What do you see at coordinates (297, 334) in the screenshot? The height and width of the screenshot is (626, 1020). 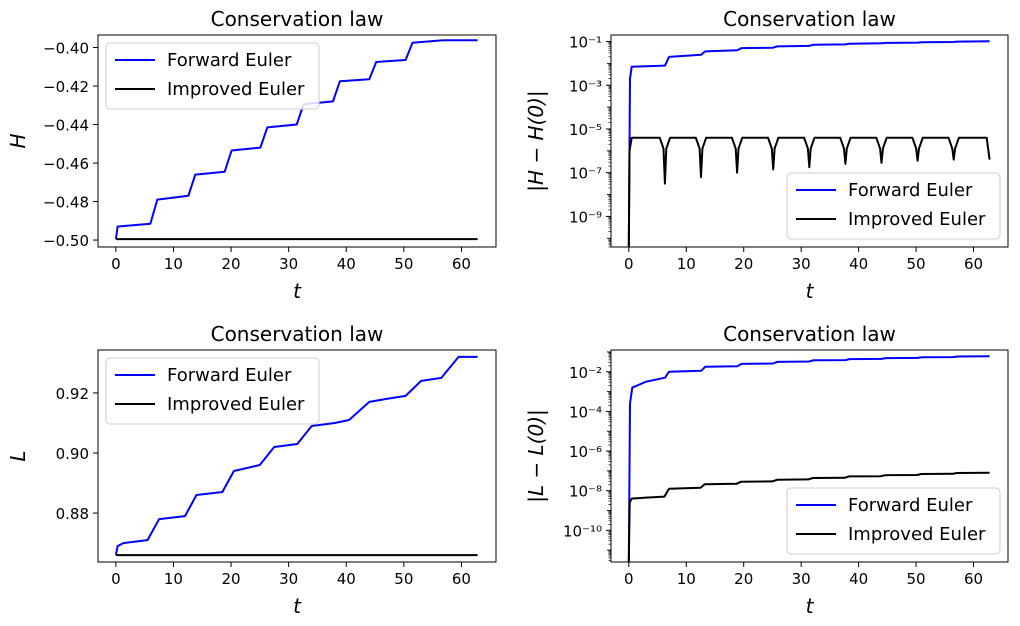 I see `chart-title-2: Conservation law` at bounding box center [297, 334].